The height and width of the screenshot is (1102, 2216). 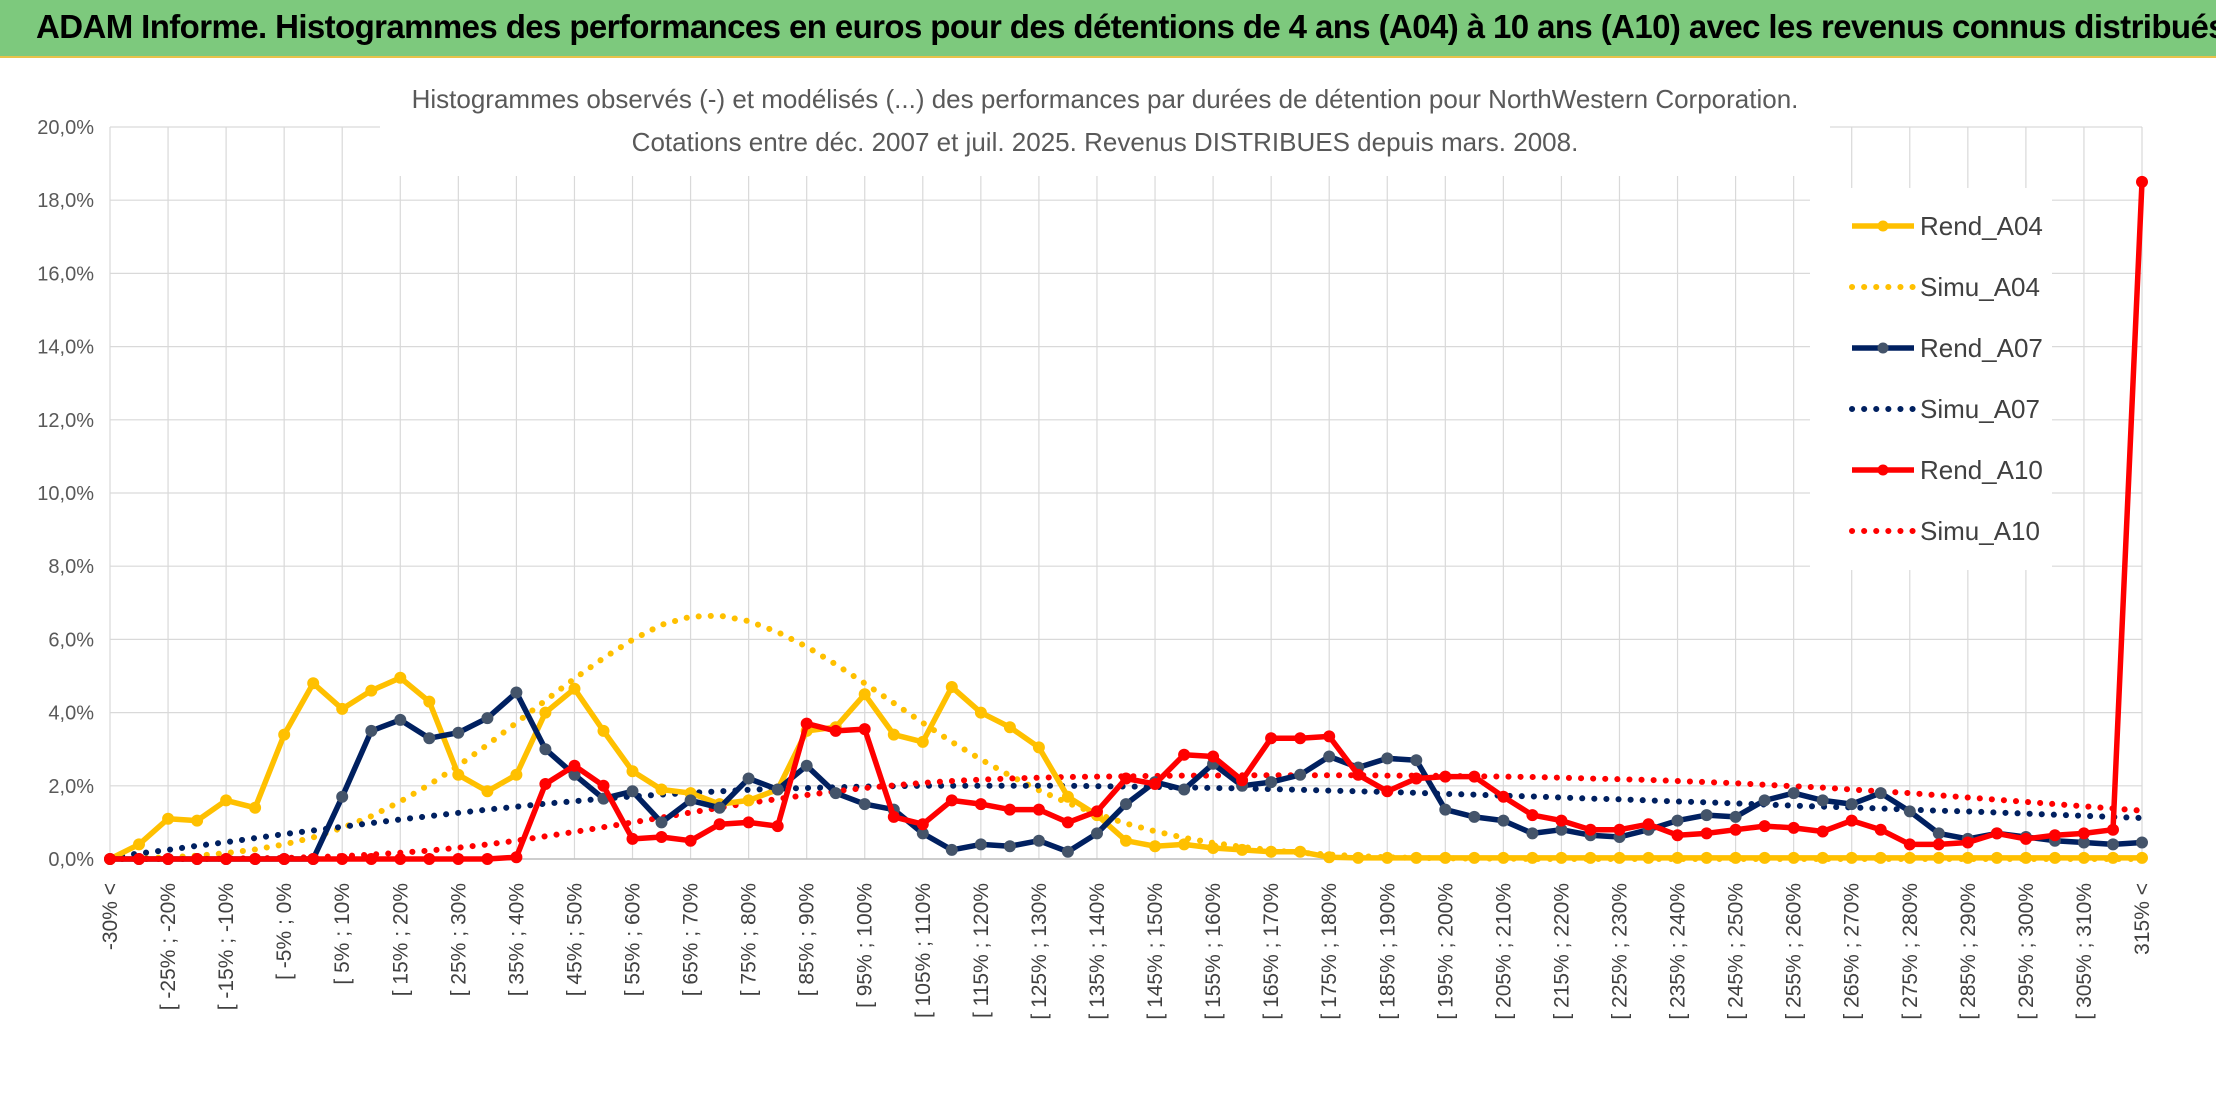 I want to click on x-tick-label: [ 175% ; 180%, so click(x=1329, y=951).